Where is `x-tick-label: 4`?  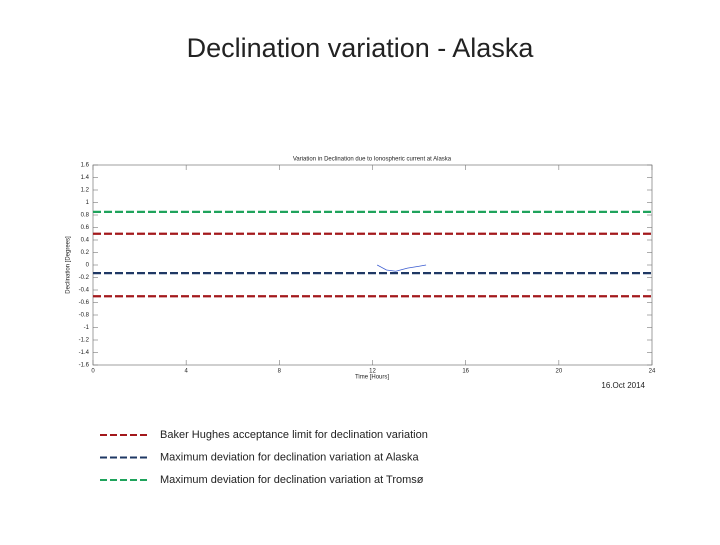
x-tick-label: 4 is located at coordinates (186, 372).